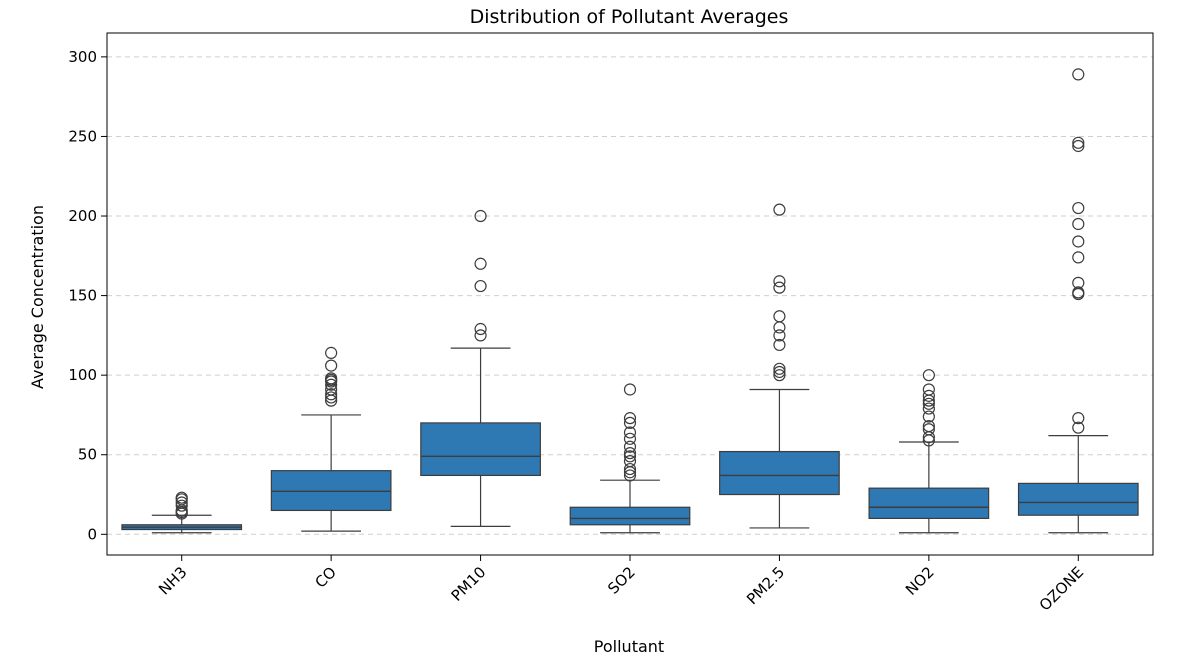 The height and width of the screenshot is (658, 1192). What do you see at coordinates (331, 439) in the screenshot?
I see `box-co` at bounding box center [331, 439].